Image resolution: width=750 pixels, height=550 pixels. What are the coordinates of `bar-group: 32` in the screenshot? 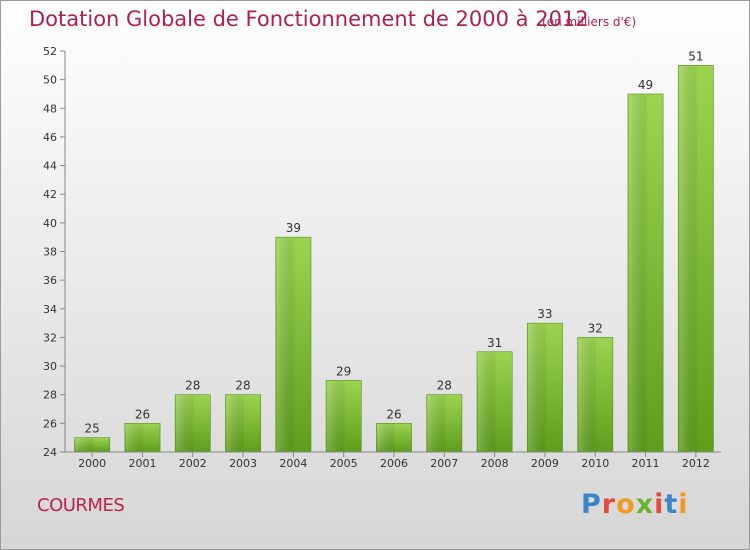 It's located at (595, 387).